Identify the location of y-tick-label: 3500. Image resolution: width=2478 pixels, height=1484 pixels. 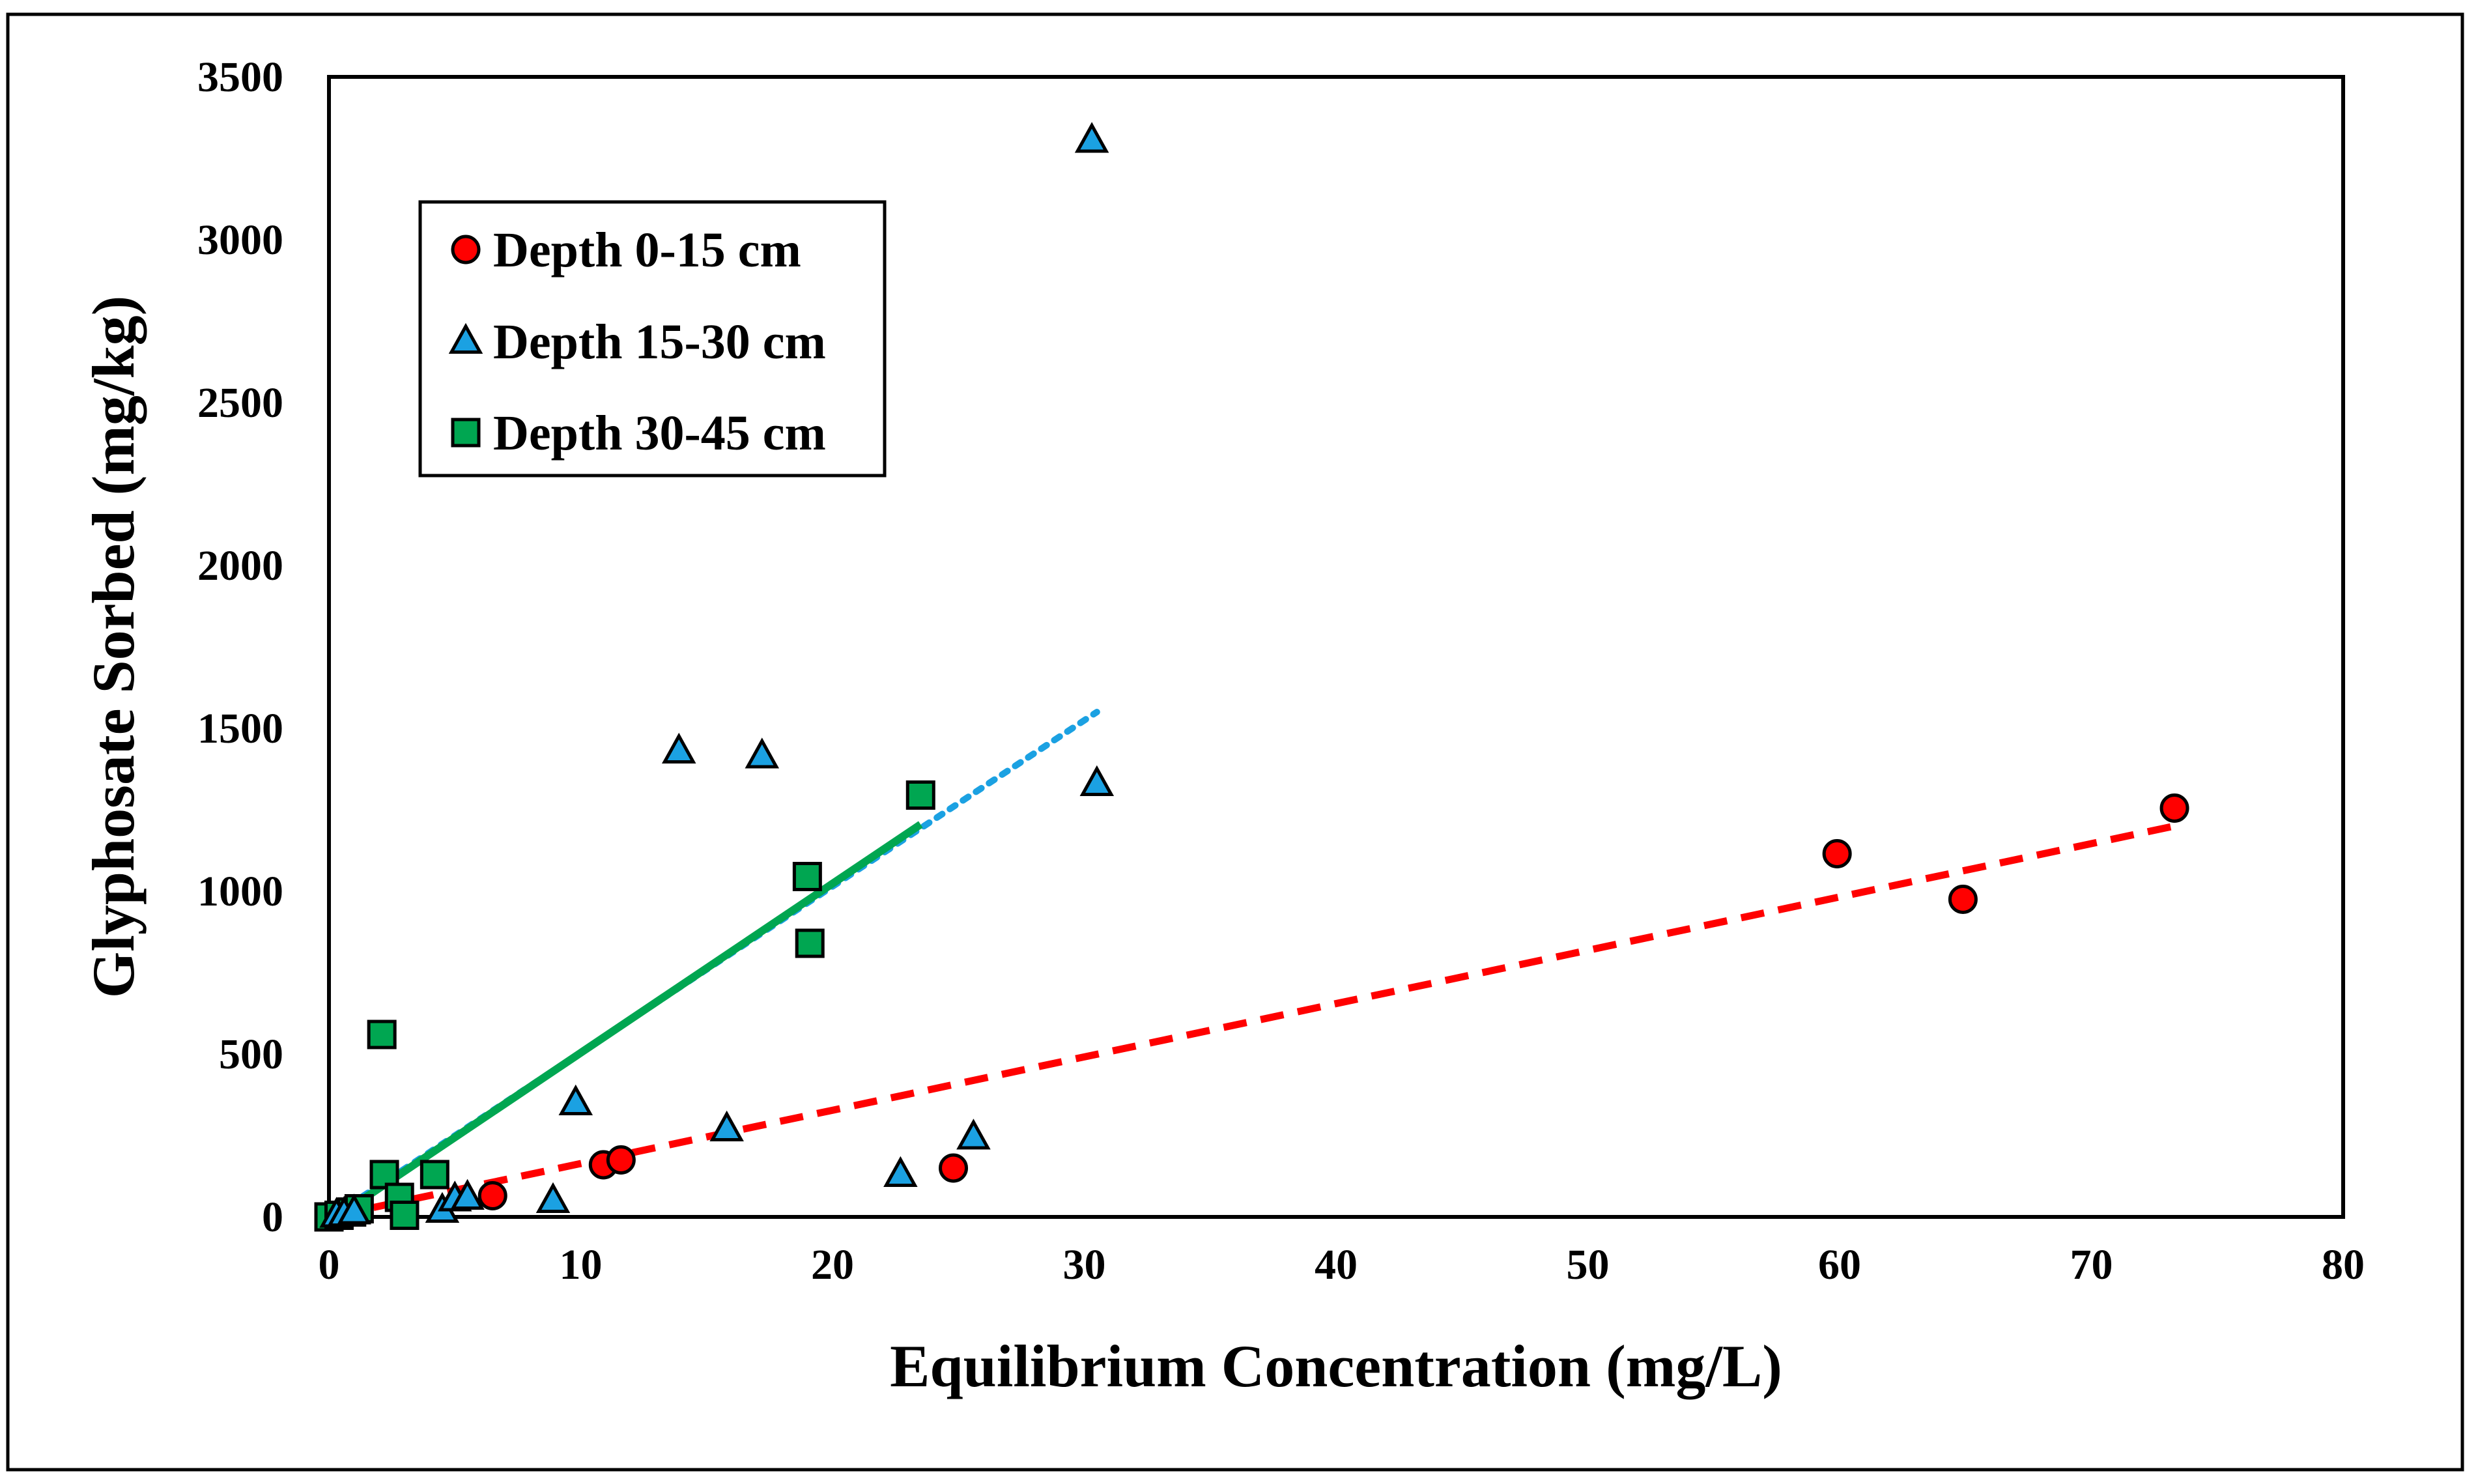
(240, 77).